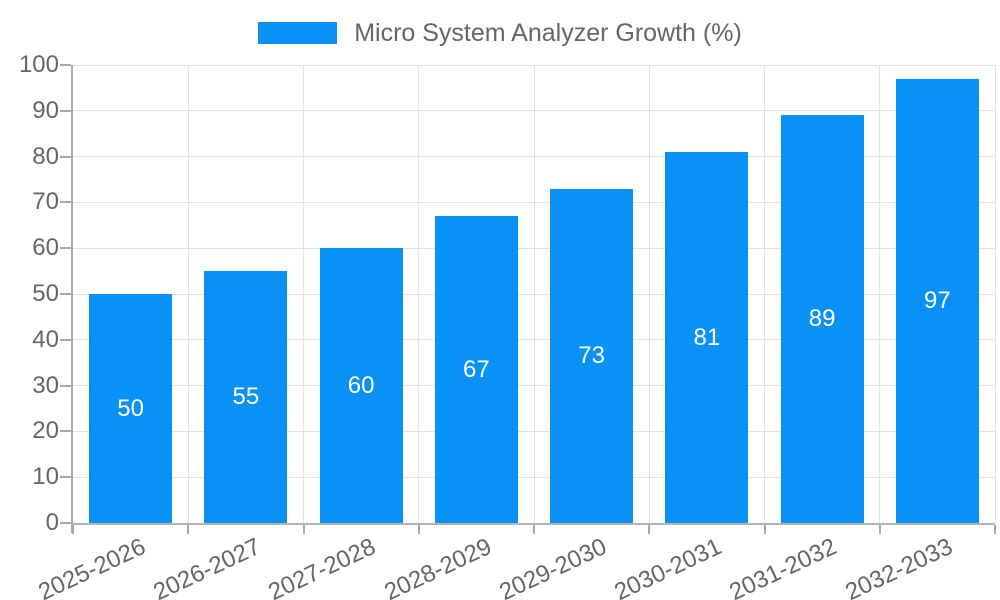 The image size is (1000, 600). I want to click on bar-value-label: 67, so click(476, 369).